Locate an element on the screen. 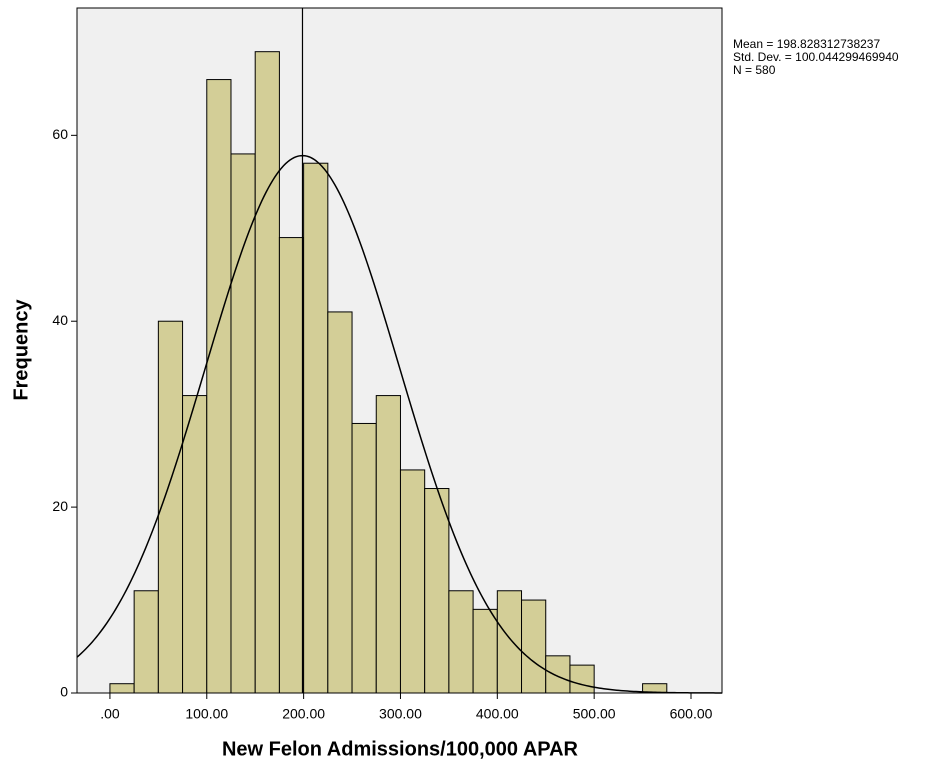  x-tick-label: 400.00 is located at coordinates (497, 714).